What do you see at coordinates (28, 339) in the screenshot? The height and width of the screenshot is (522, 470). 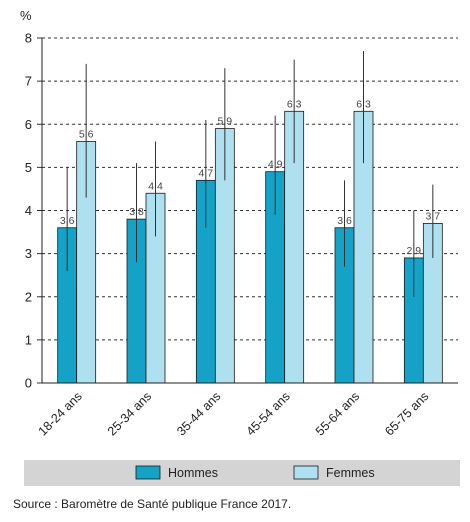 I see `y-tick-label: 1` at bounding box center [28, 339].